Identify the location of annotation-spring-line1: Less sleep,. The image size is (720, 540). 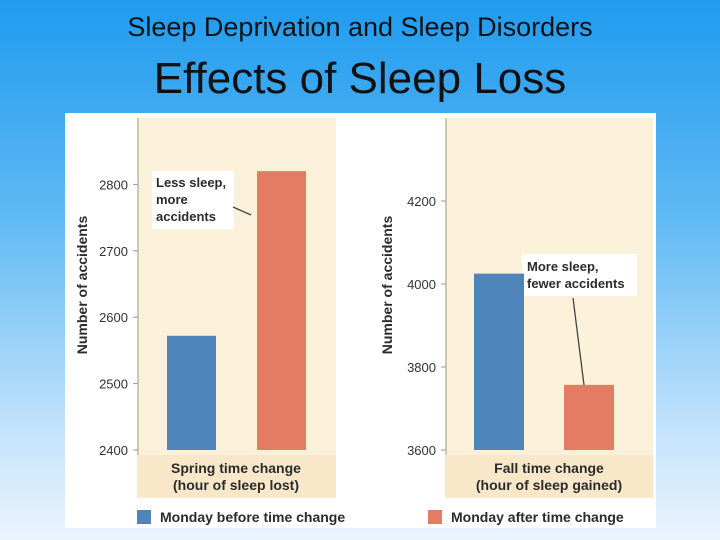
(191, 182).